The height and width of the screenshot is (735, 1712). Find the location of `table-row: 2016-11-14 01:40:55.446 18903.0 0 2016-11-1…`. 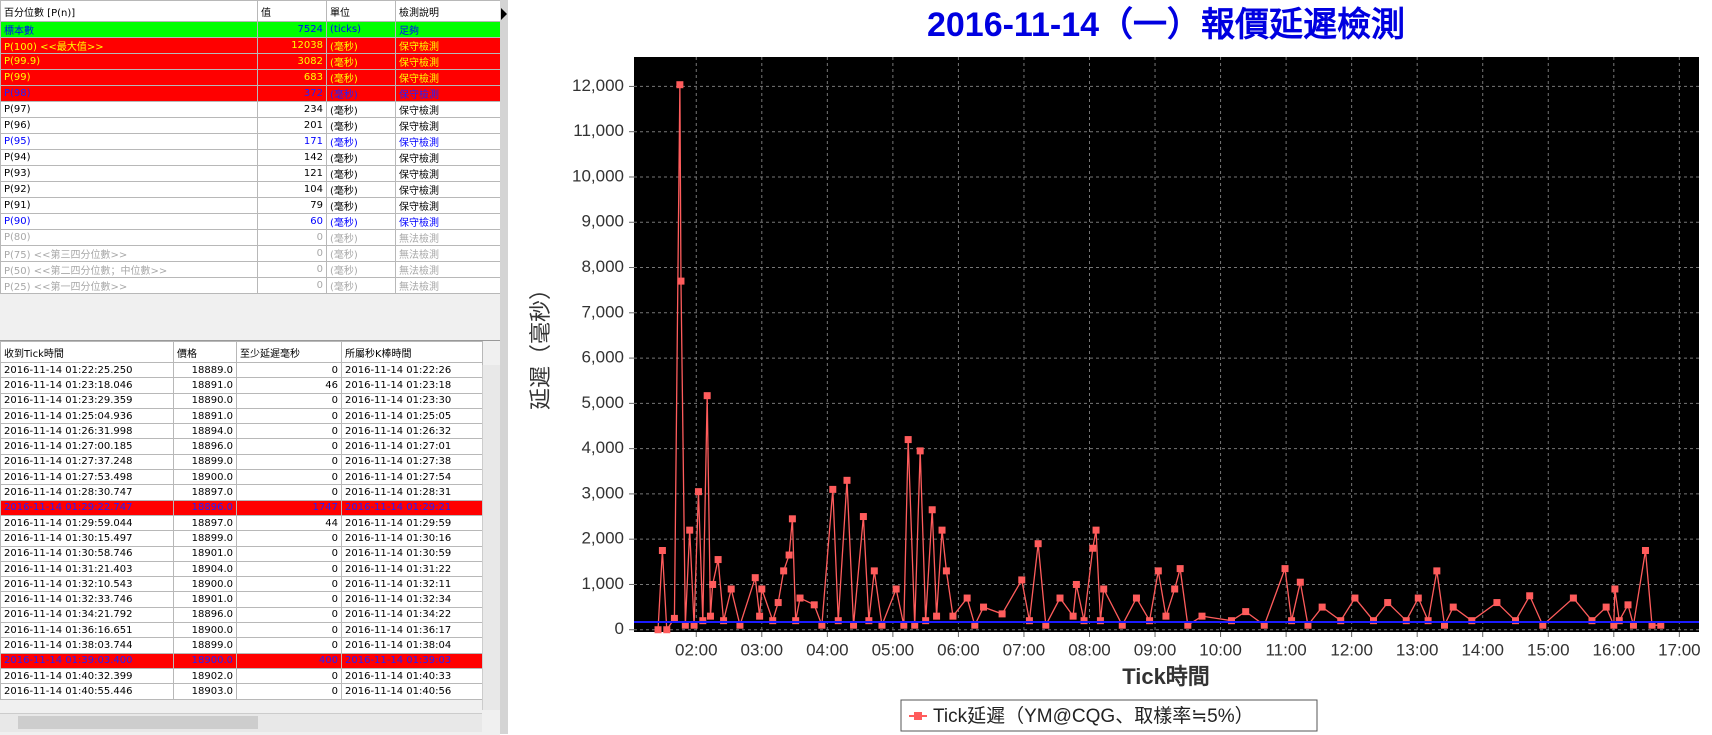

table-row: 2016-11-14 01:40:55.446 18903.0 0 2016-11-1… is located at coordinates (241, 691).